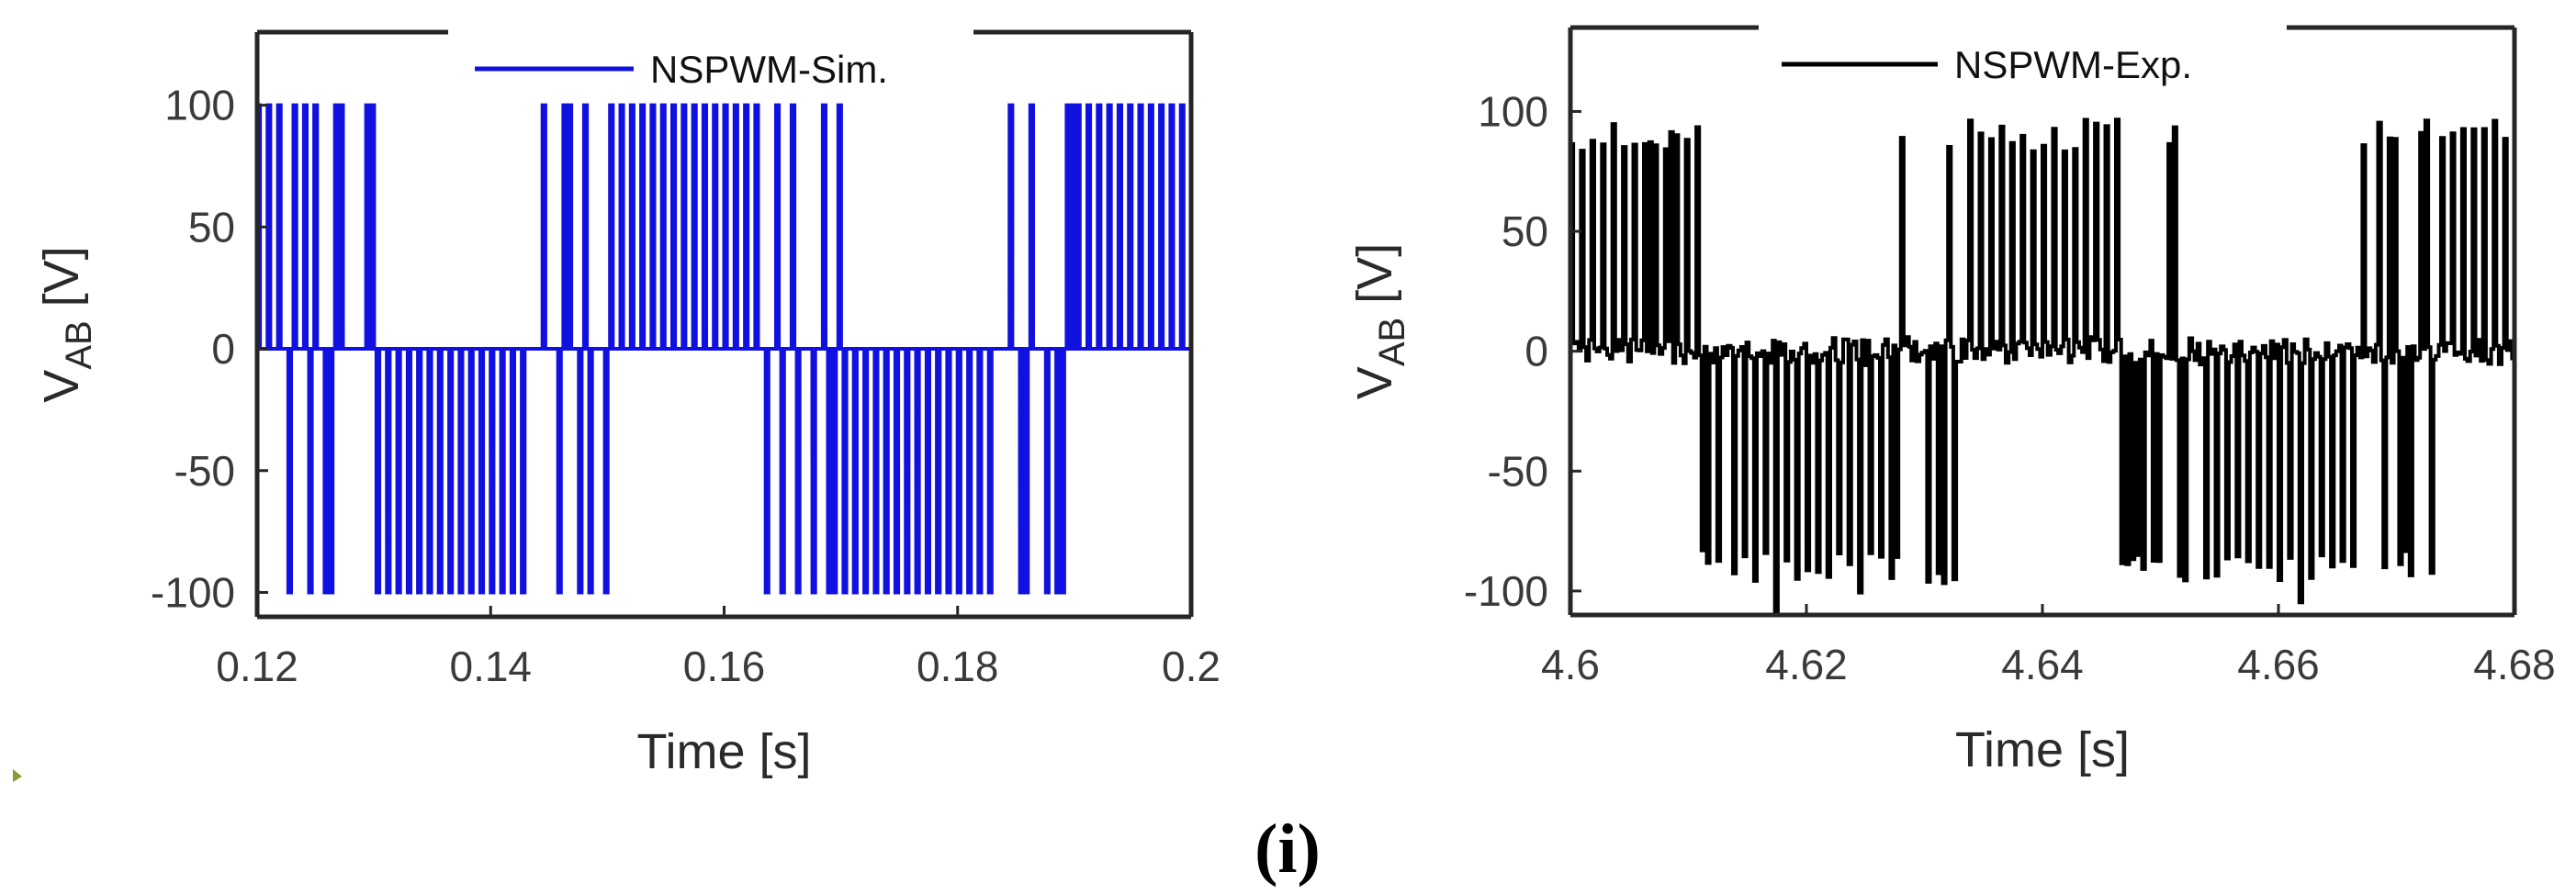 This screenshot has height=894, width=2576. What do you see at coordinates (1191, 666) in the screenshot?
I see `x-tick-label: 0.2` at bounding box center [1191, 666].